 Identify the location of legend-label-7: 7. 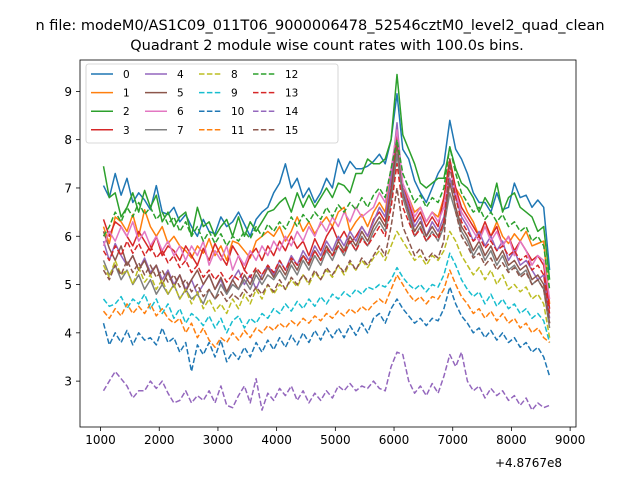
(180, 131).